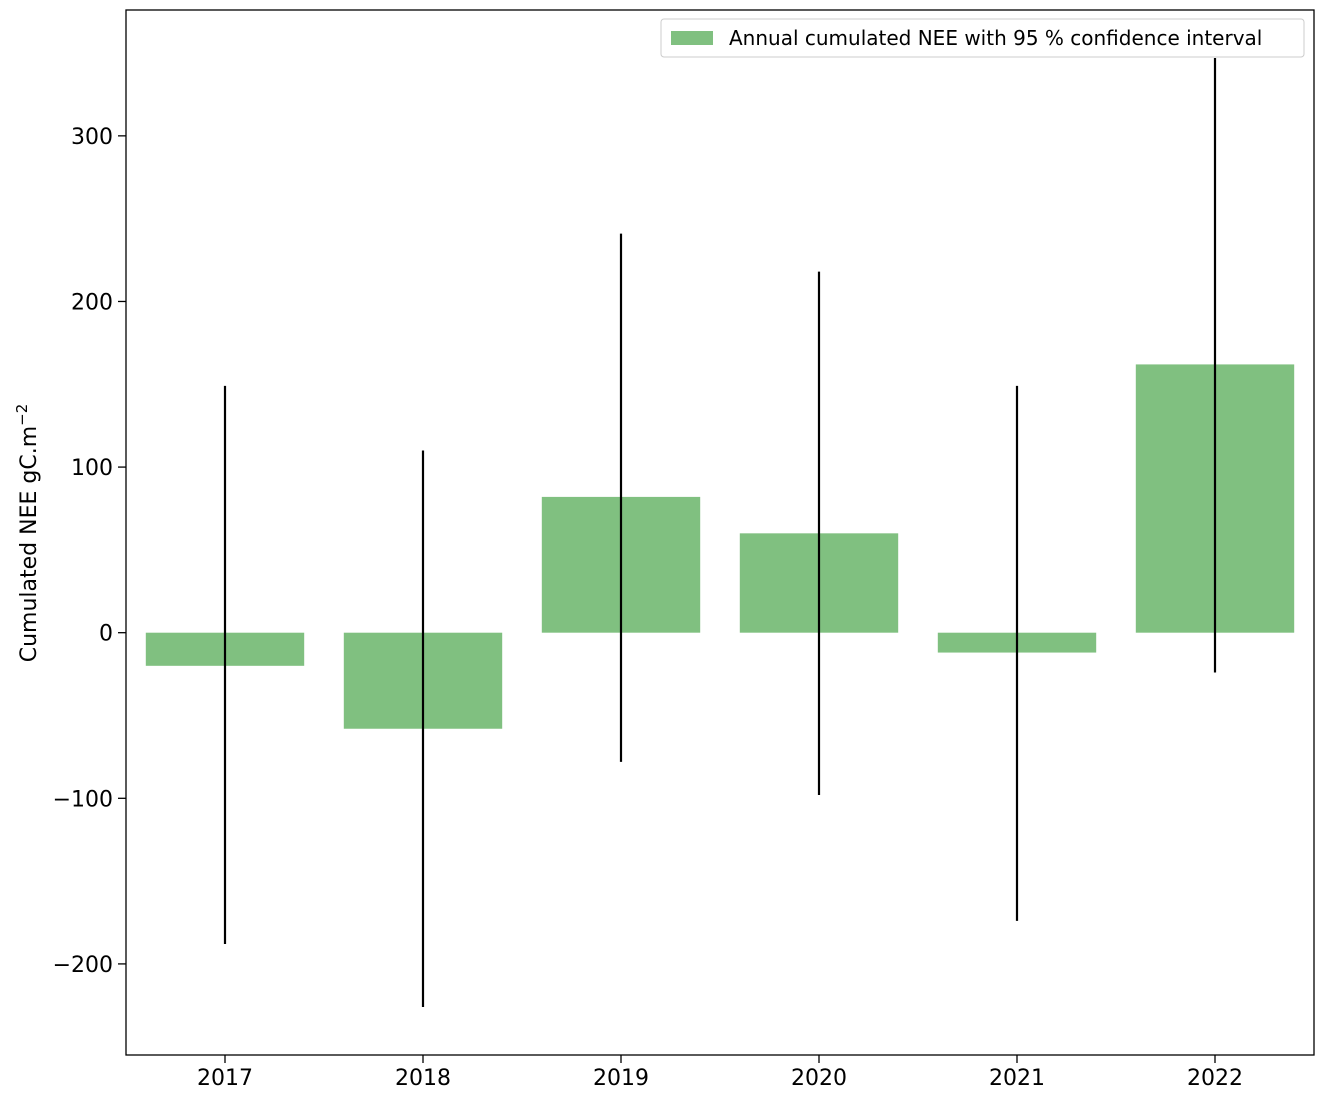 The width and height of the screenshot is (1320, 1093). What do you see at coordinates (720, 1073) in the screenshot?
I see `x-axis: 2017 2018 2019 2020 2021 2022` at bounding box center [720, 1073].